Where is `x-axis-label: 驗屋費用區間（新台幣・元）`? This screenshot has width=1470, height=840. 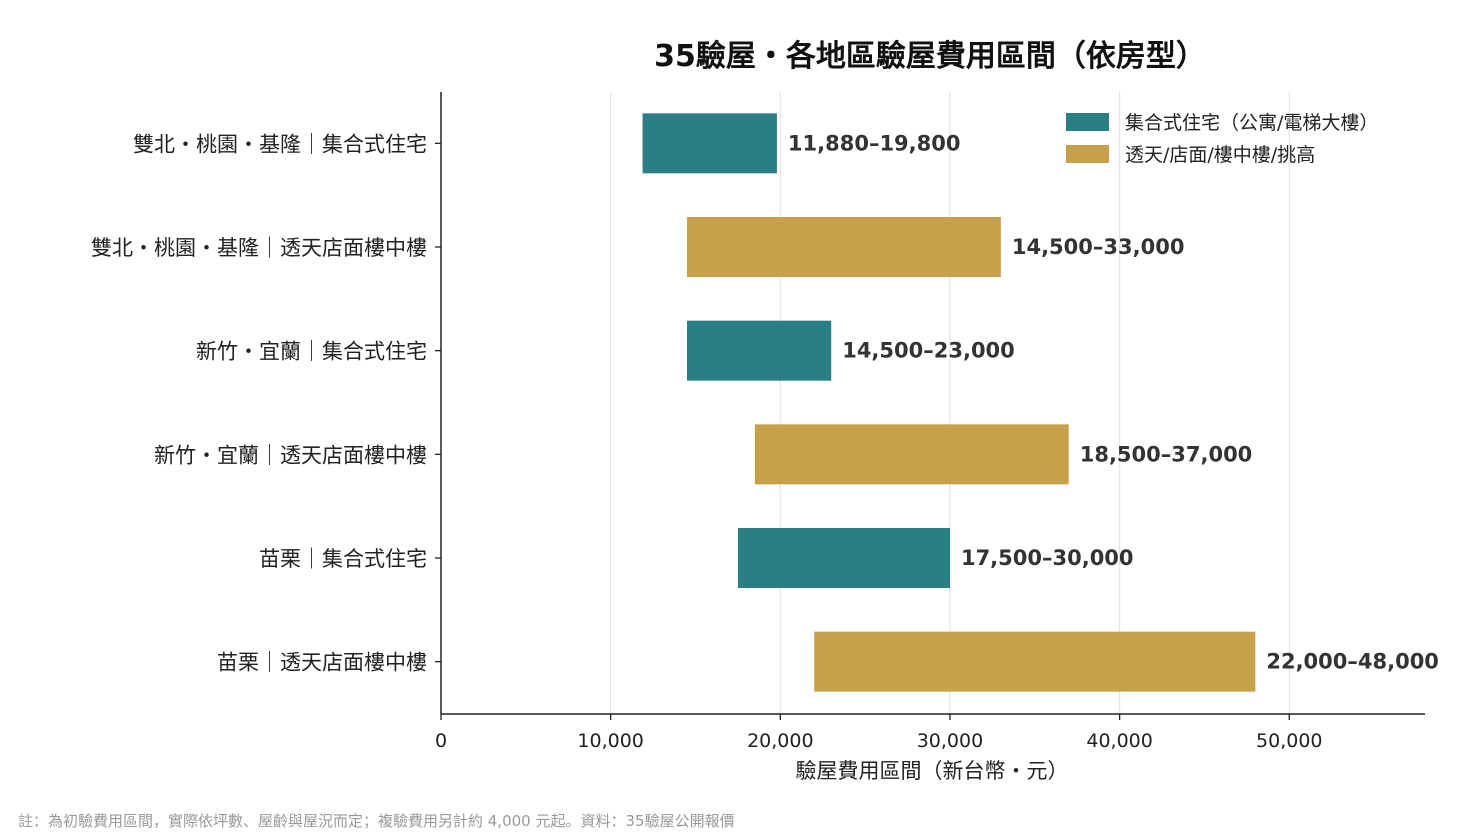 x-axis-label: 驗屋費用區間（新台幣・元） is located at coordinates (932, 771).